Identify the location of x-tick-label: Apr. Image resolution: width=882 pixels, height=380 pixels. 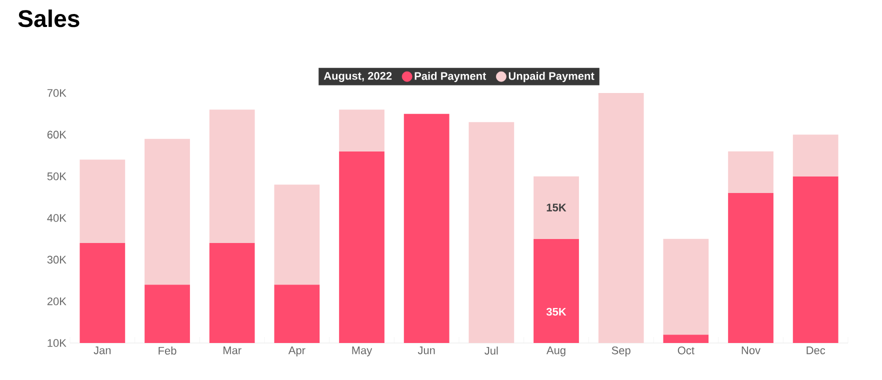
(297, 351).